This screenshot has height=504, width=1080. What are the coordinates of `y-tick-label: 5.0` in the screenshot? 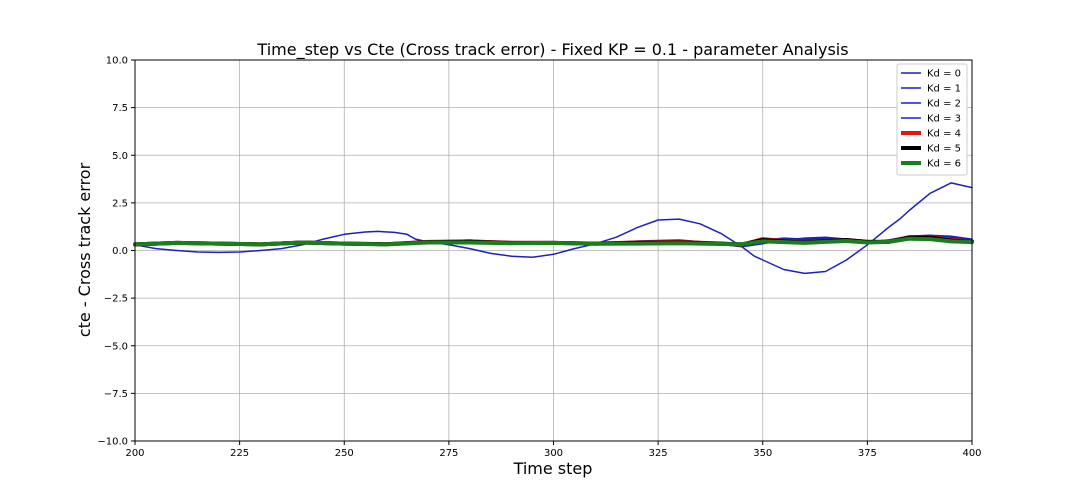 It's located at (120, 156).